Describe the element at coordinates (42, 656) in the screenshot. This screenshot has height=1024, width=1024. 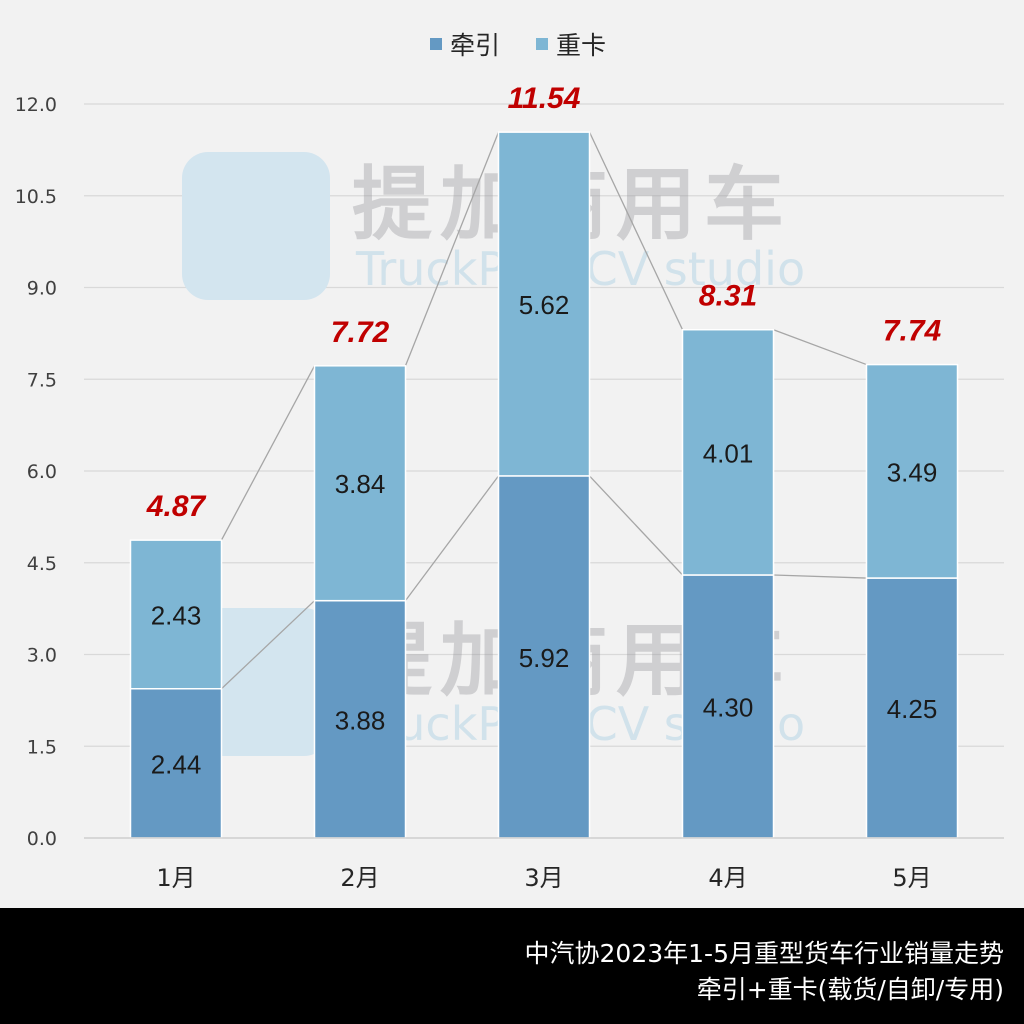
I see `y-tick-label: 3.0` at that location.